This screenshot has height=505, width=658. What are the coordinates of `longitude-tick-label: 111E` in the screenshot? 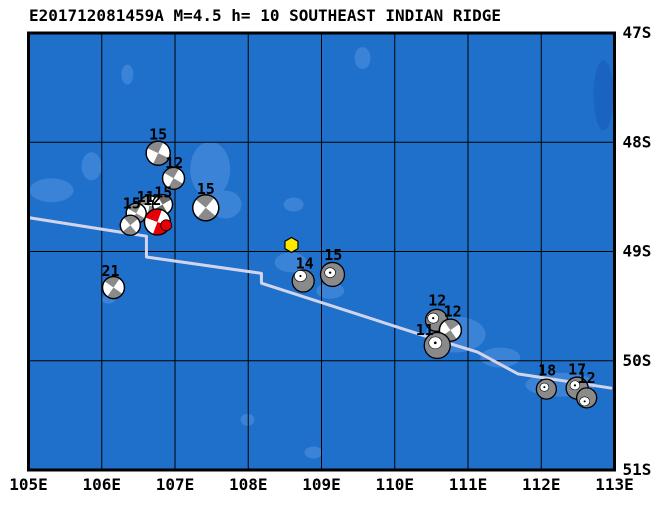 It's located at (468, 484).